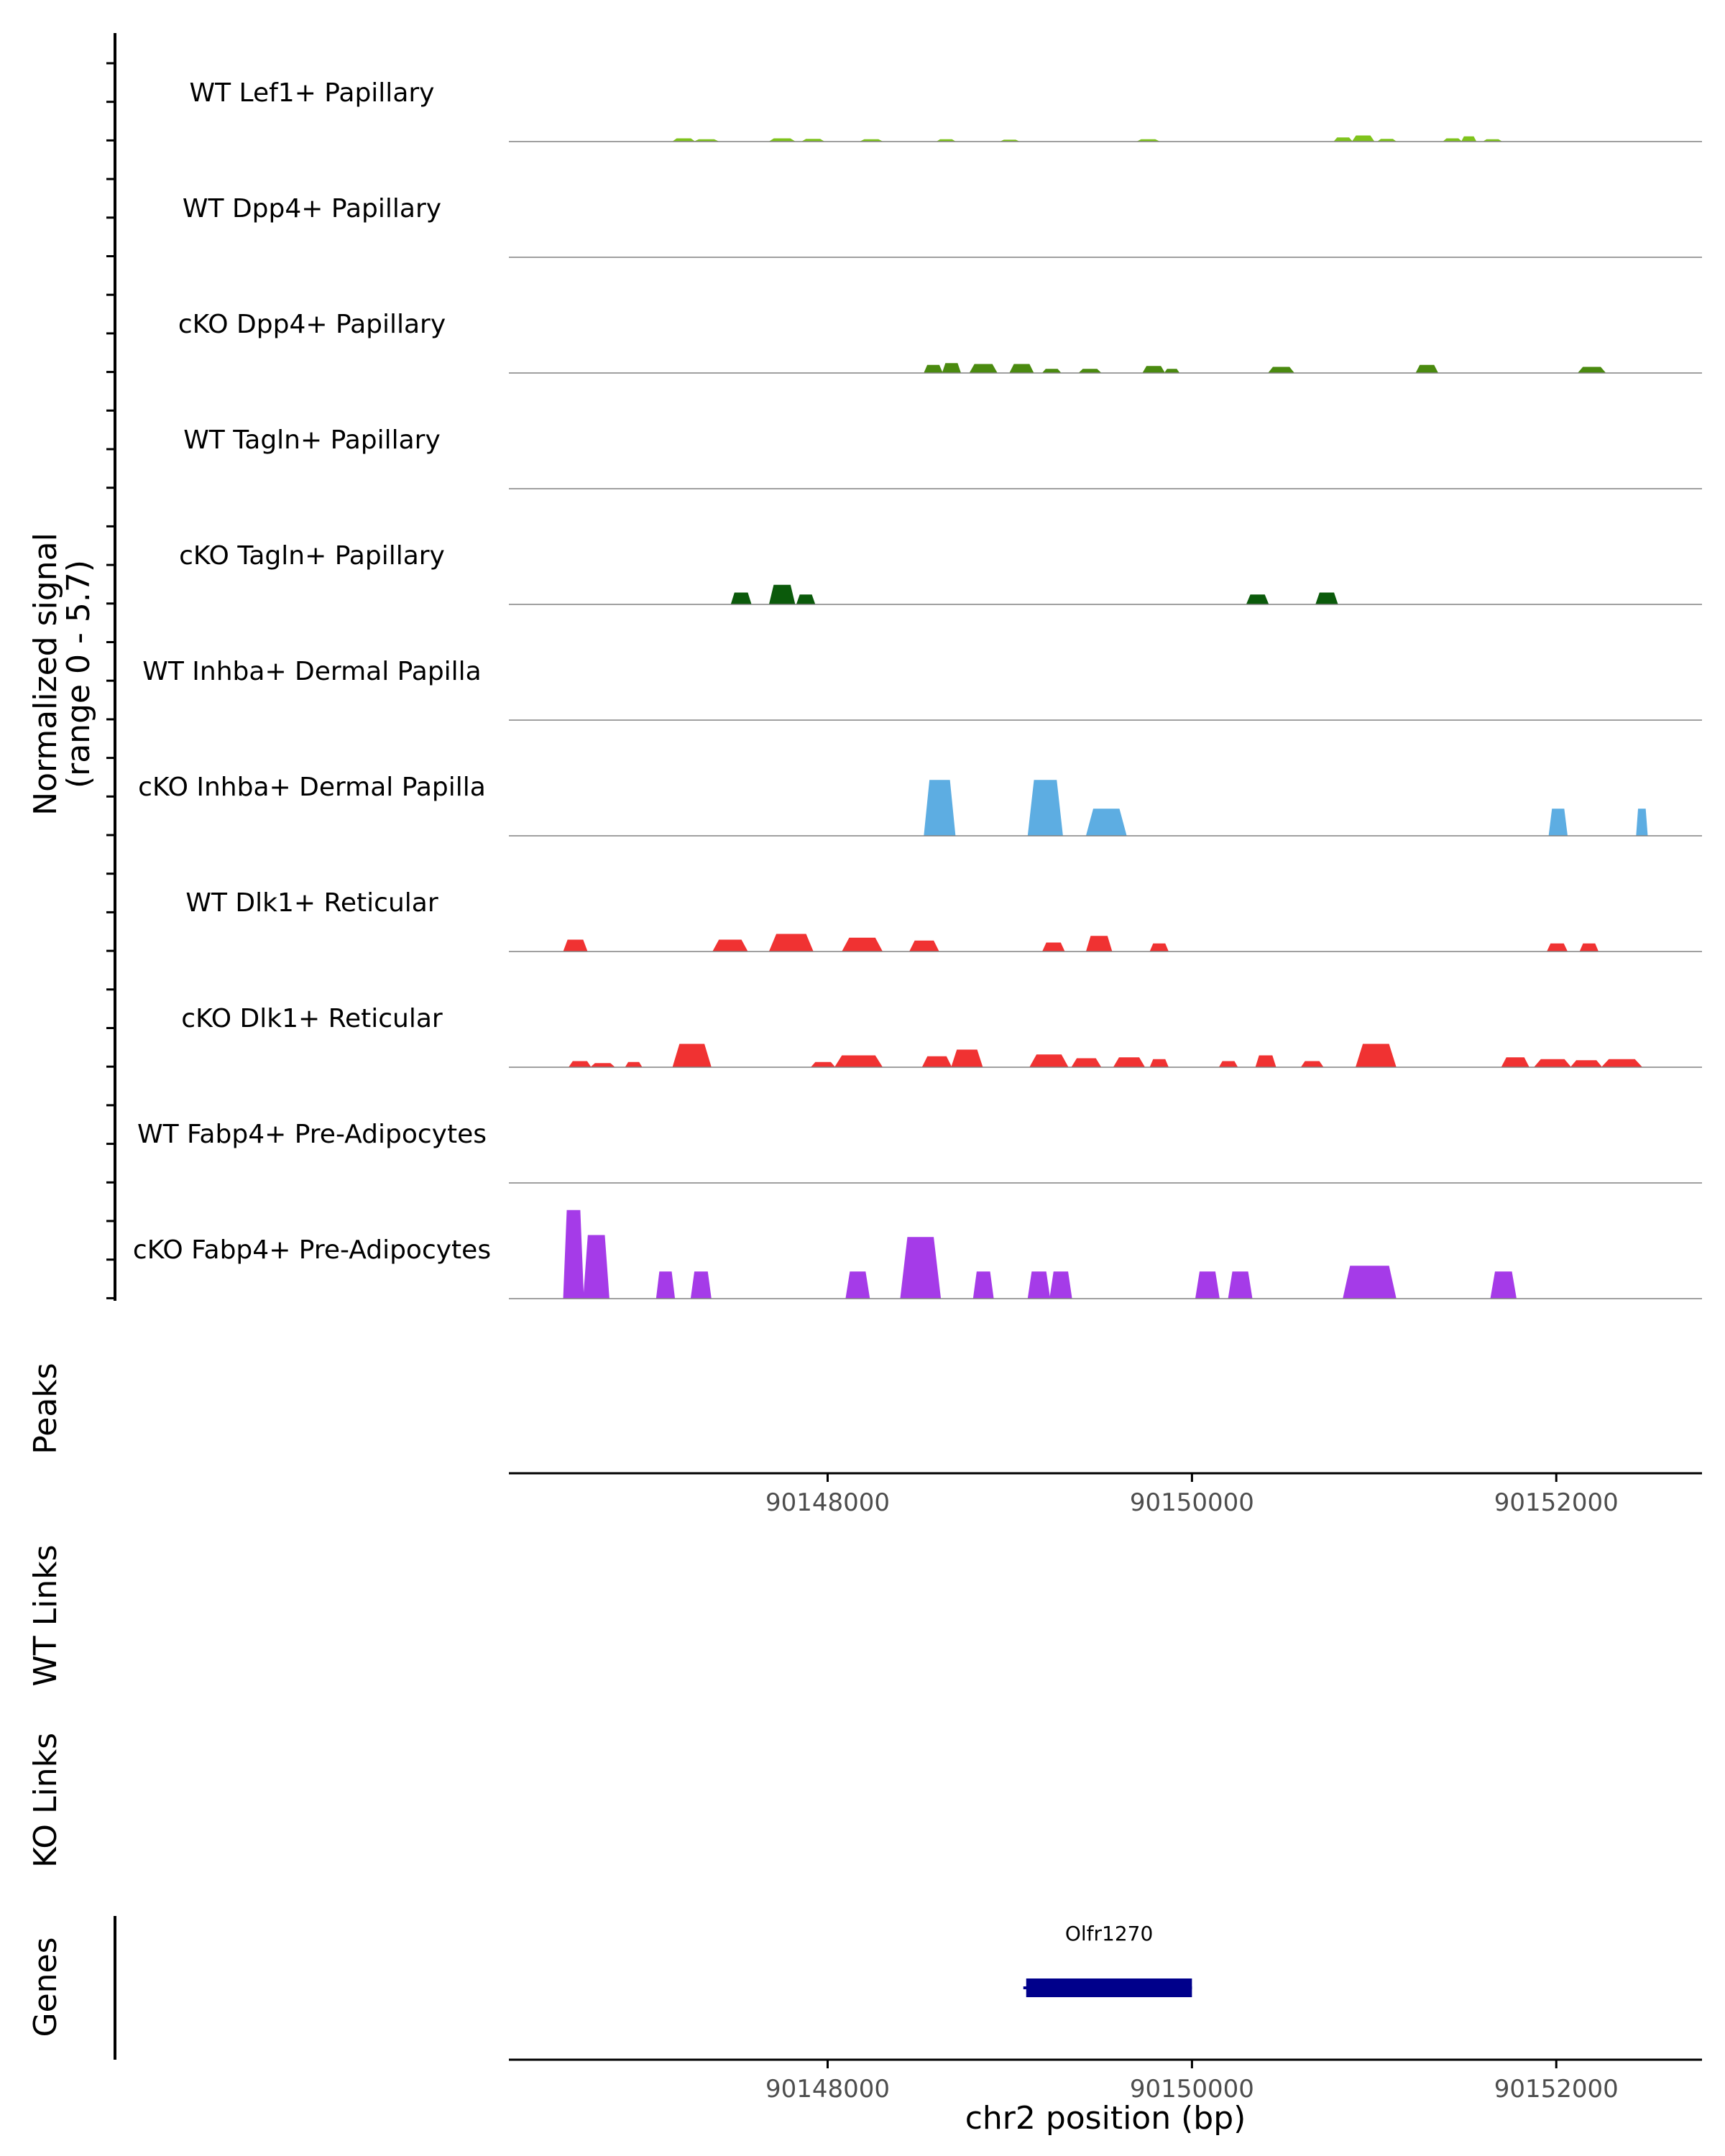 The image size is (1725, 2156). What do you see at coordinates (45, 1706) in the screenshot?
I see `links-panels: WT Links KO Links` at bounding box center [45, 1706].